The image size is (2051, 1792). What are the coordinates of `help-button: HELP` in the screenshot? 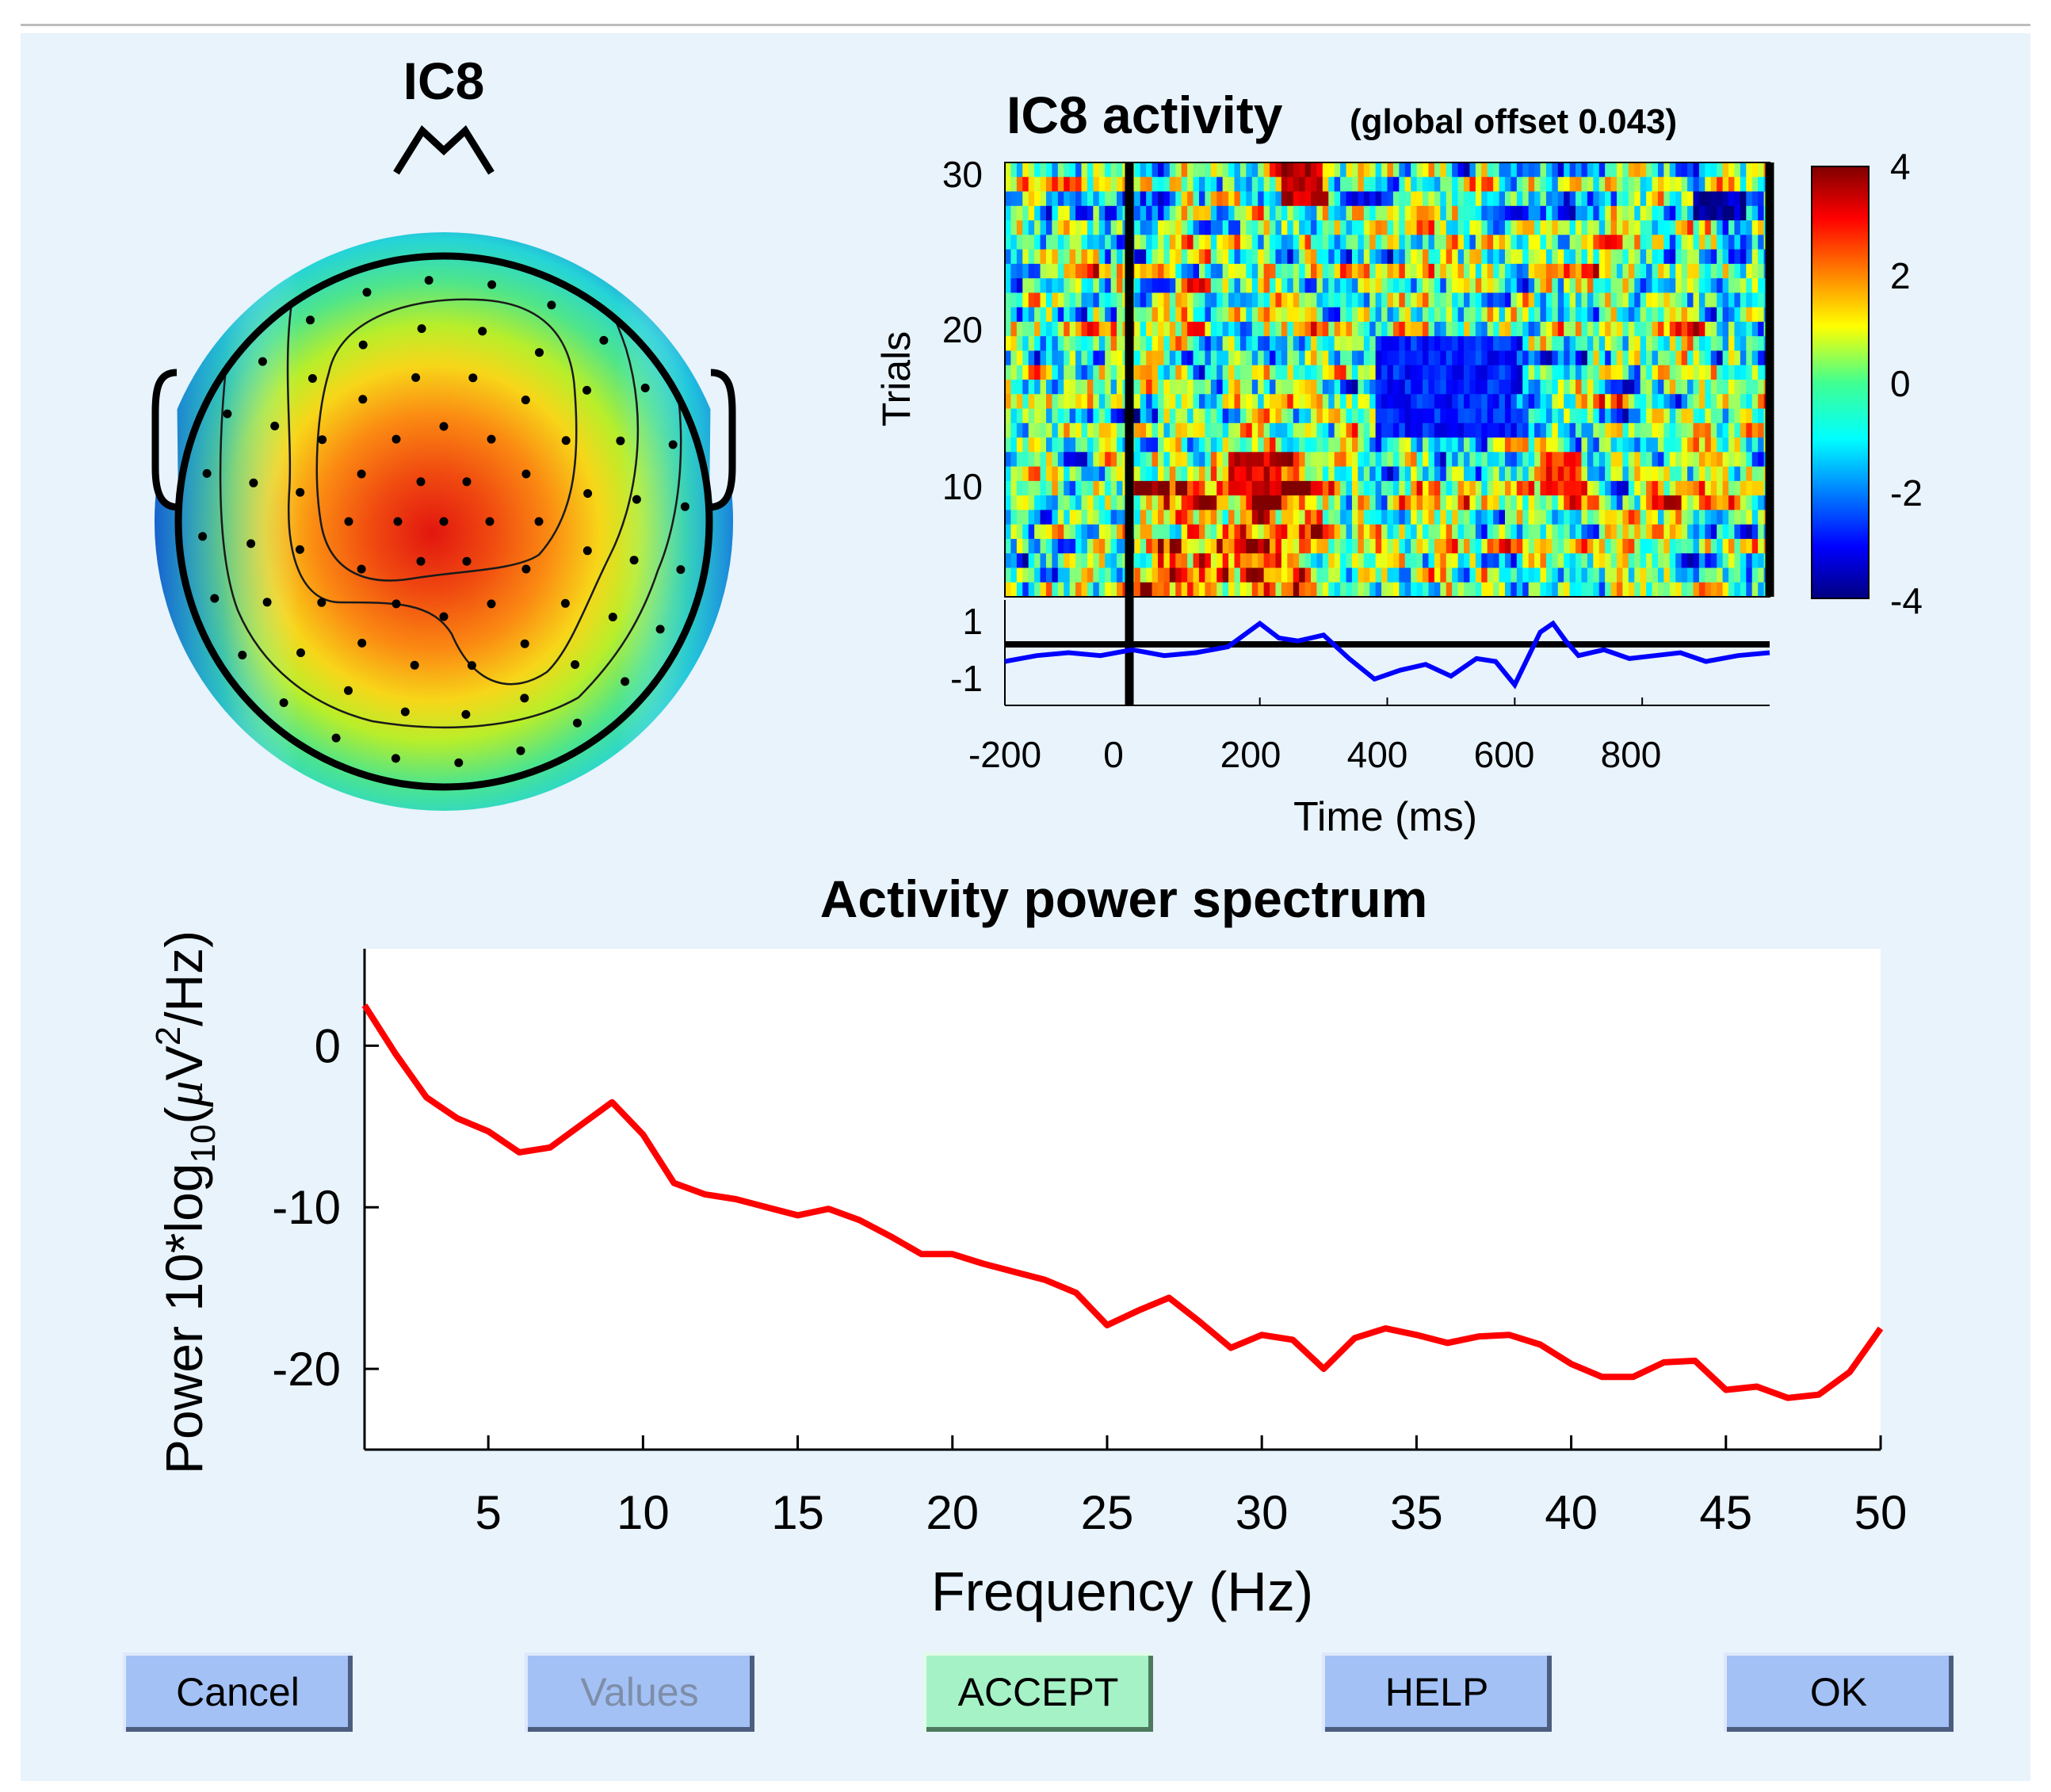 It's located at (1437, 1692).